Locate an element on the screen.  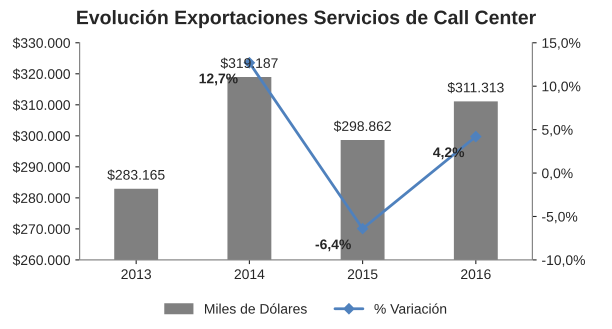
y-tick-label: $260.000 is located at coordinates (41, 260).